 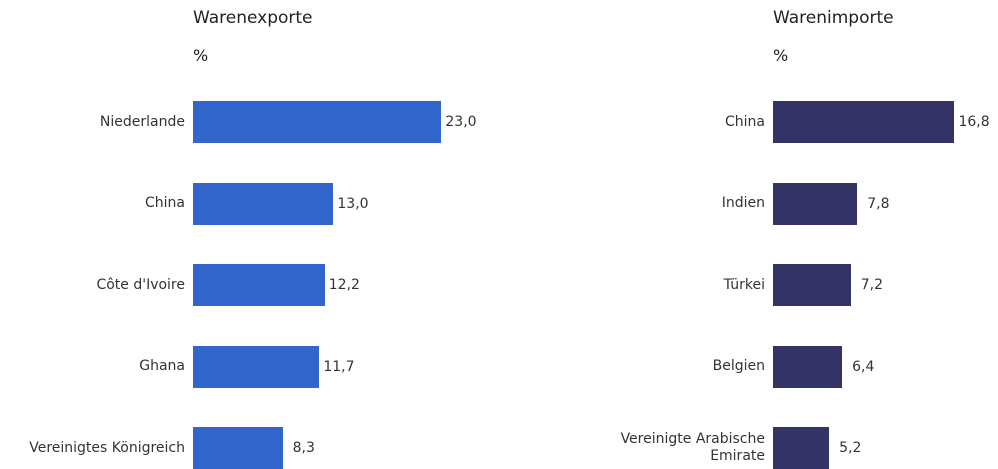 What do you see at coordinates (850, 448) in the screenshot?
I see `value-label: 5,2` at bounding box center [850, 448].